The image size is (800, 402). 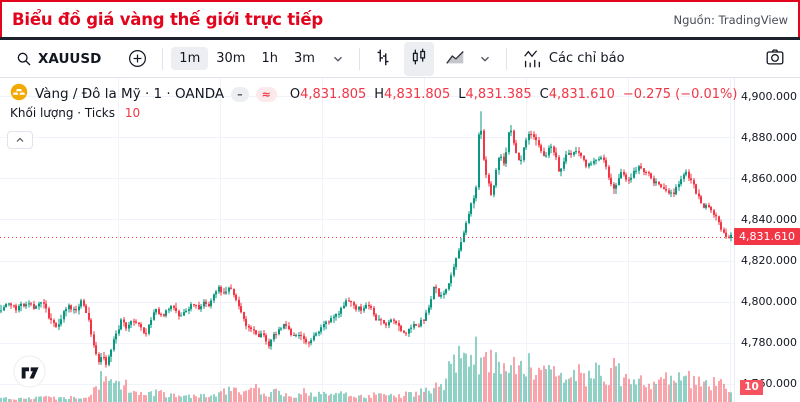 What do you see at coordinates (379, 94) in the screenshot?
I see `high-label: H` at bounding box center [379, 94].